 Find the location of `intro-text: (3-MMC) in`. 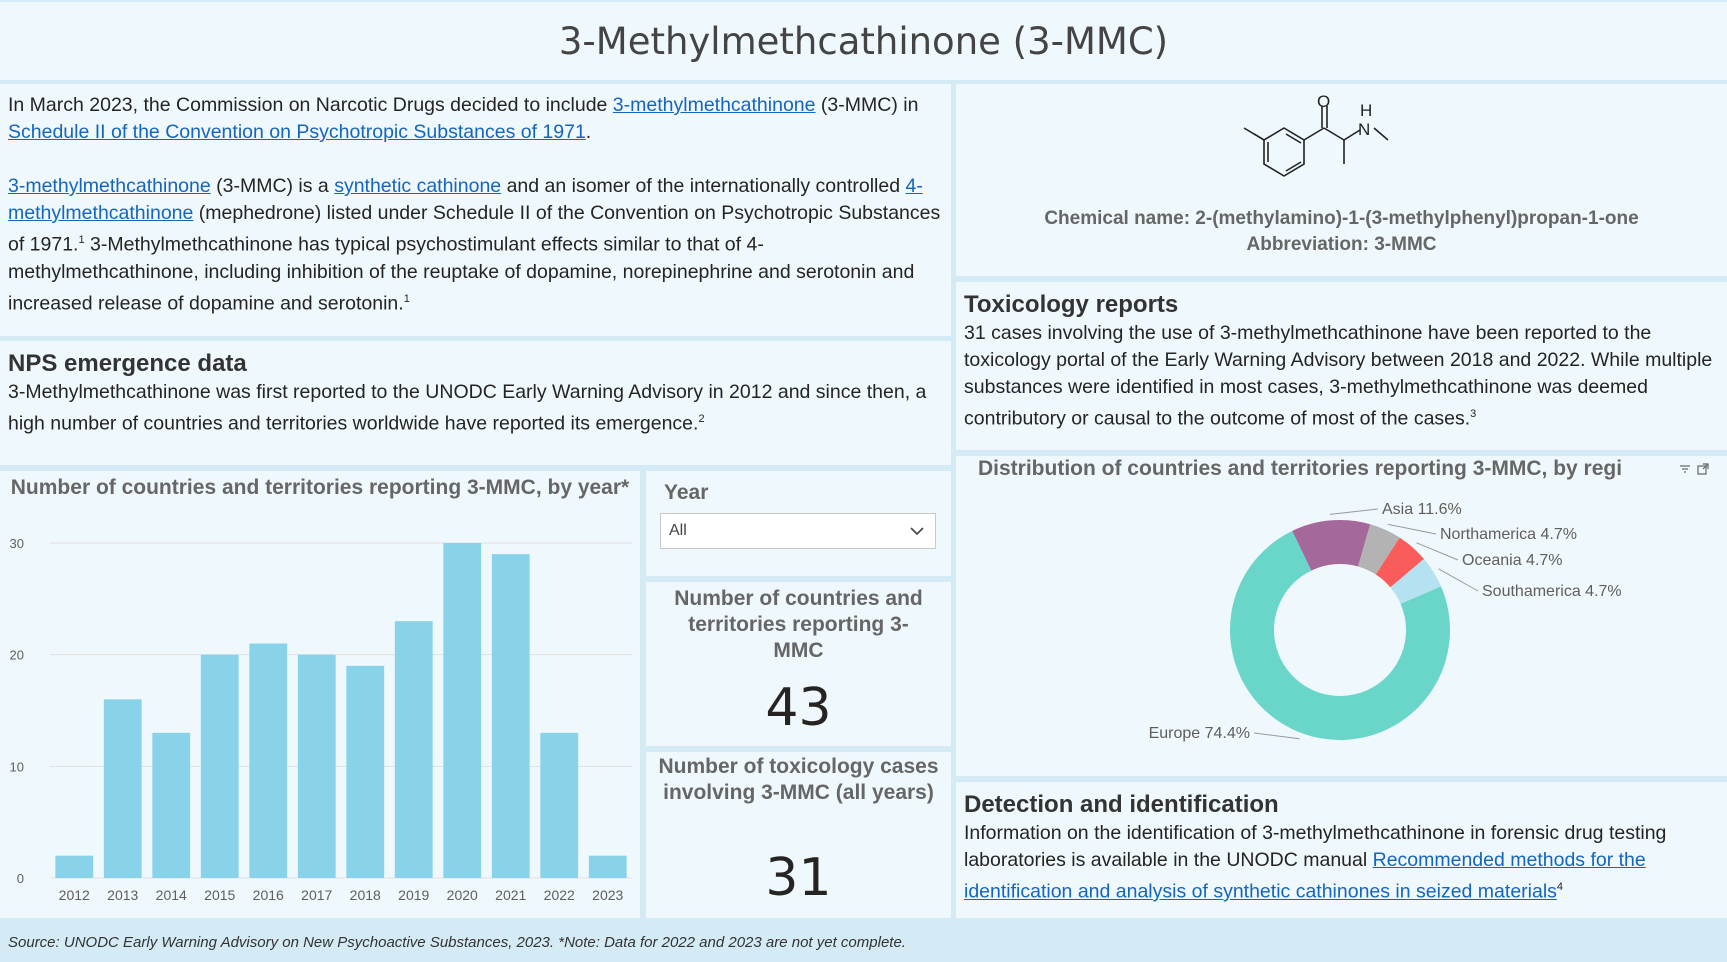

intro-text: (3-MMC) in is located at coordinates (867, 105).